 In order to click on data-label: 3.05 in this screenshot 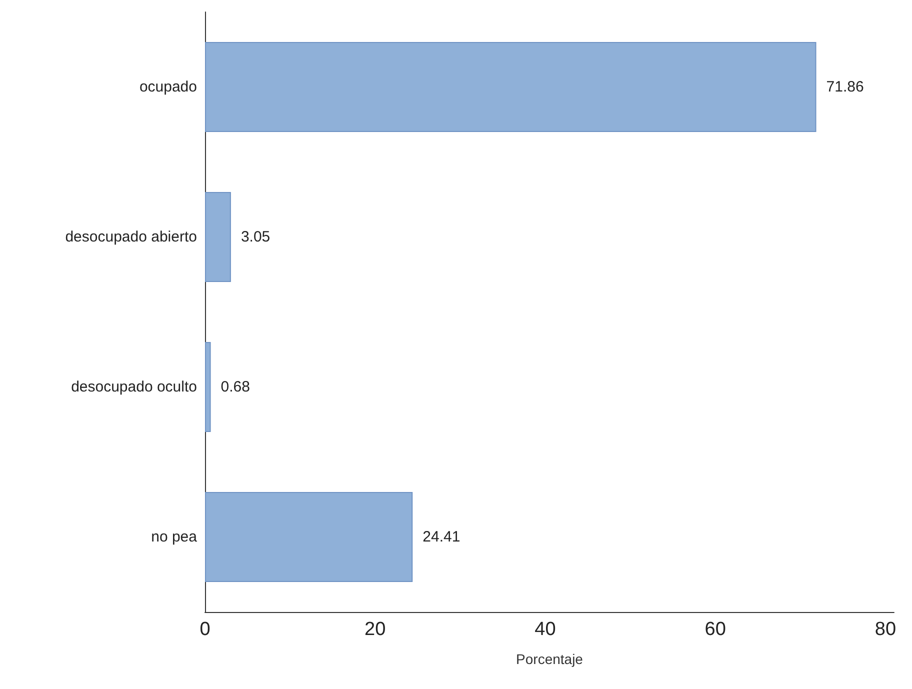, I will do `click(255, 237)`.